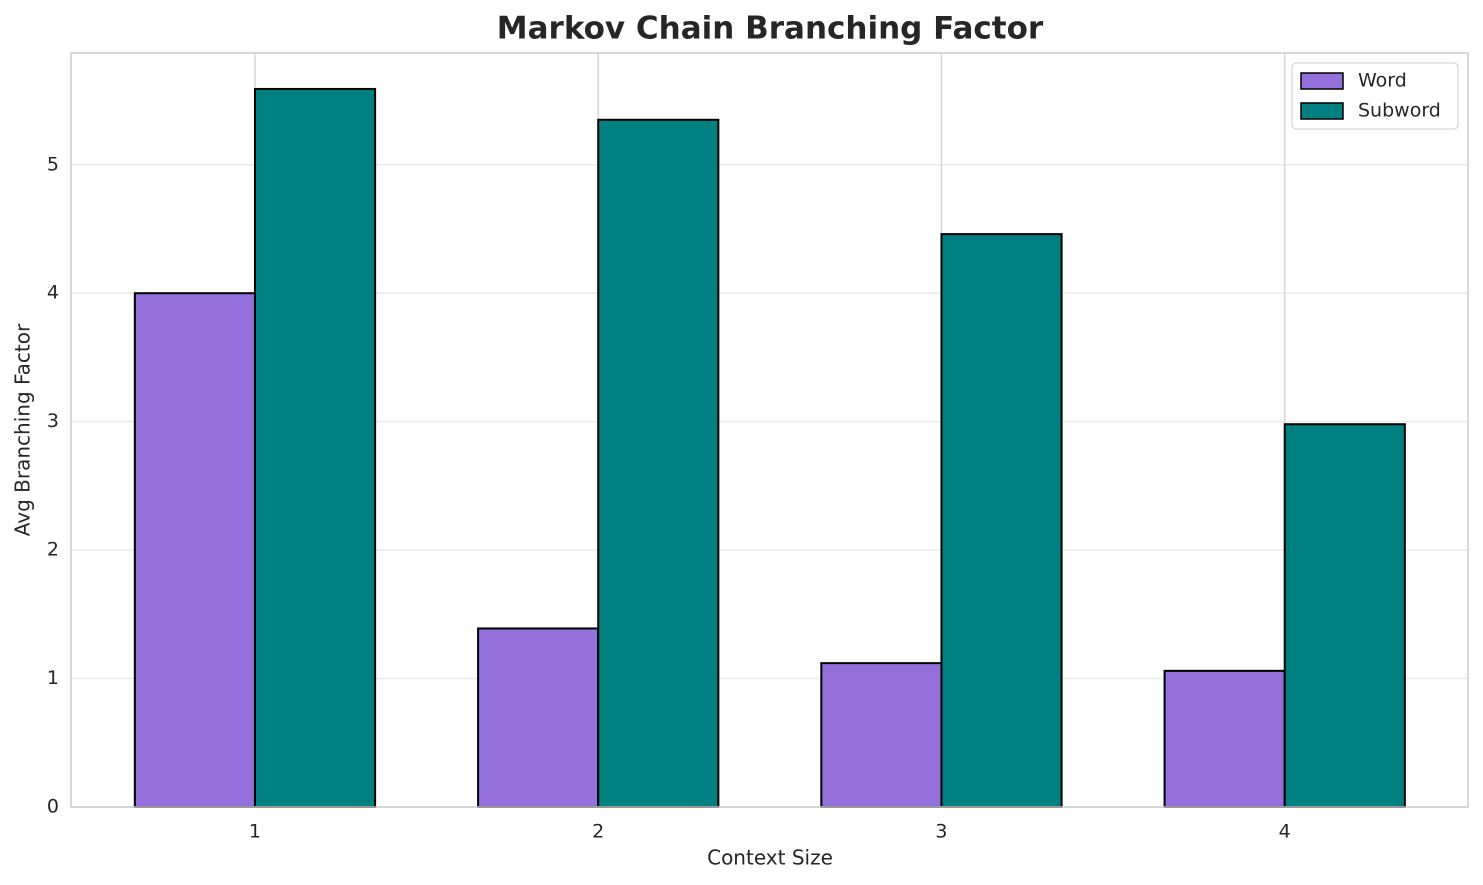 The height and width of the screenshot is (885, 1483). I want to click on y-tick-label: 2, so click(53, 550).